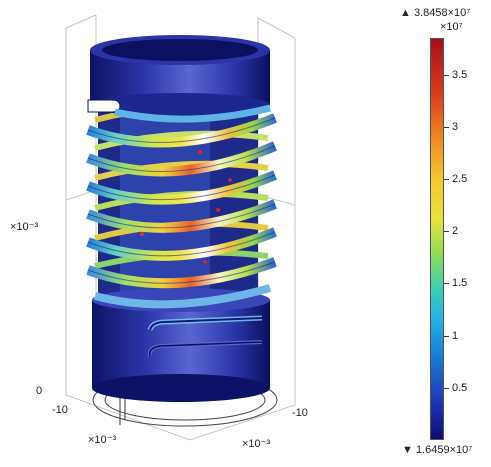  Describe the element at coordinates (455, 335) in the screenshot. I see `colorbar-tick-label: 1` at that location.